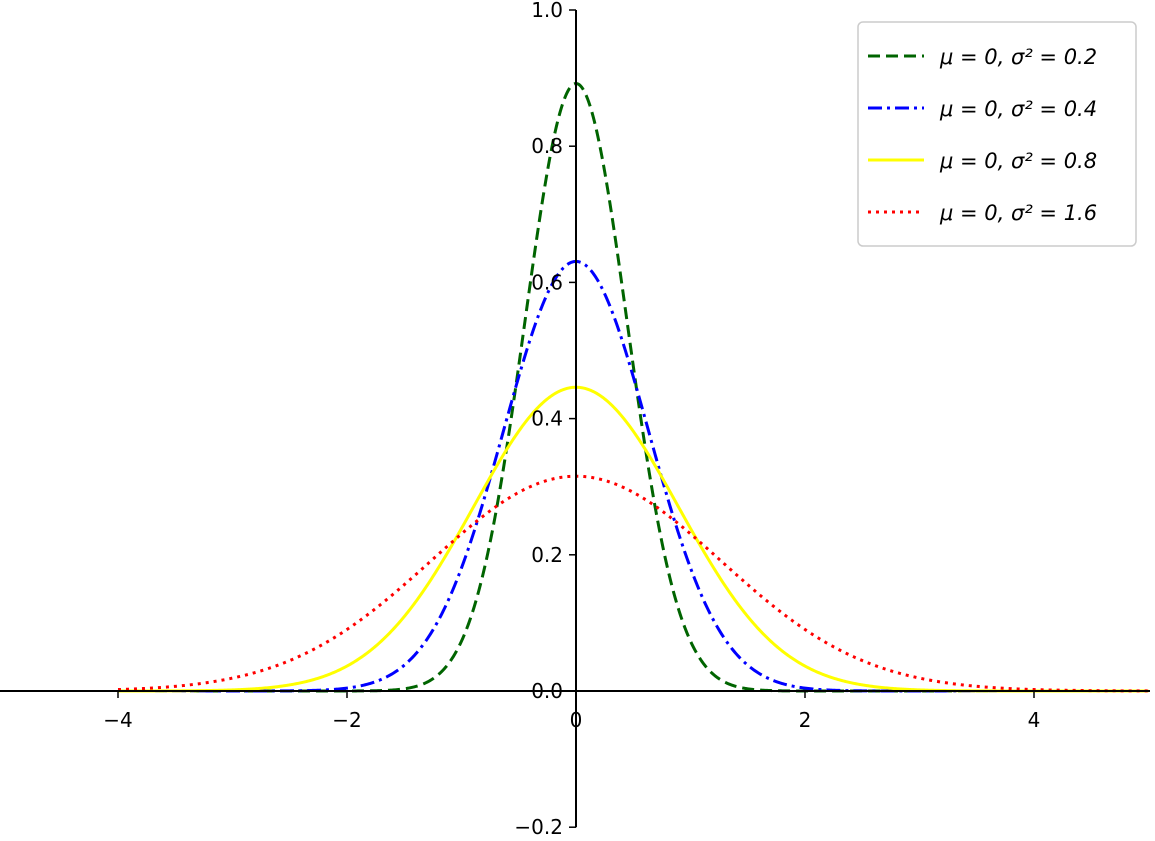 The image size is (1155, 841). What do you see at coordinates (1018, 213) in the screenshot?
I see `legend-label-3: μ = 0, σ² = 1.6` at bounding box center [1018, 213].